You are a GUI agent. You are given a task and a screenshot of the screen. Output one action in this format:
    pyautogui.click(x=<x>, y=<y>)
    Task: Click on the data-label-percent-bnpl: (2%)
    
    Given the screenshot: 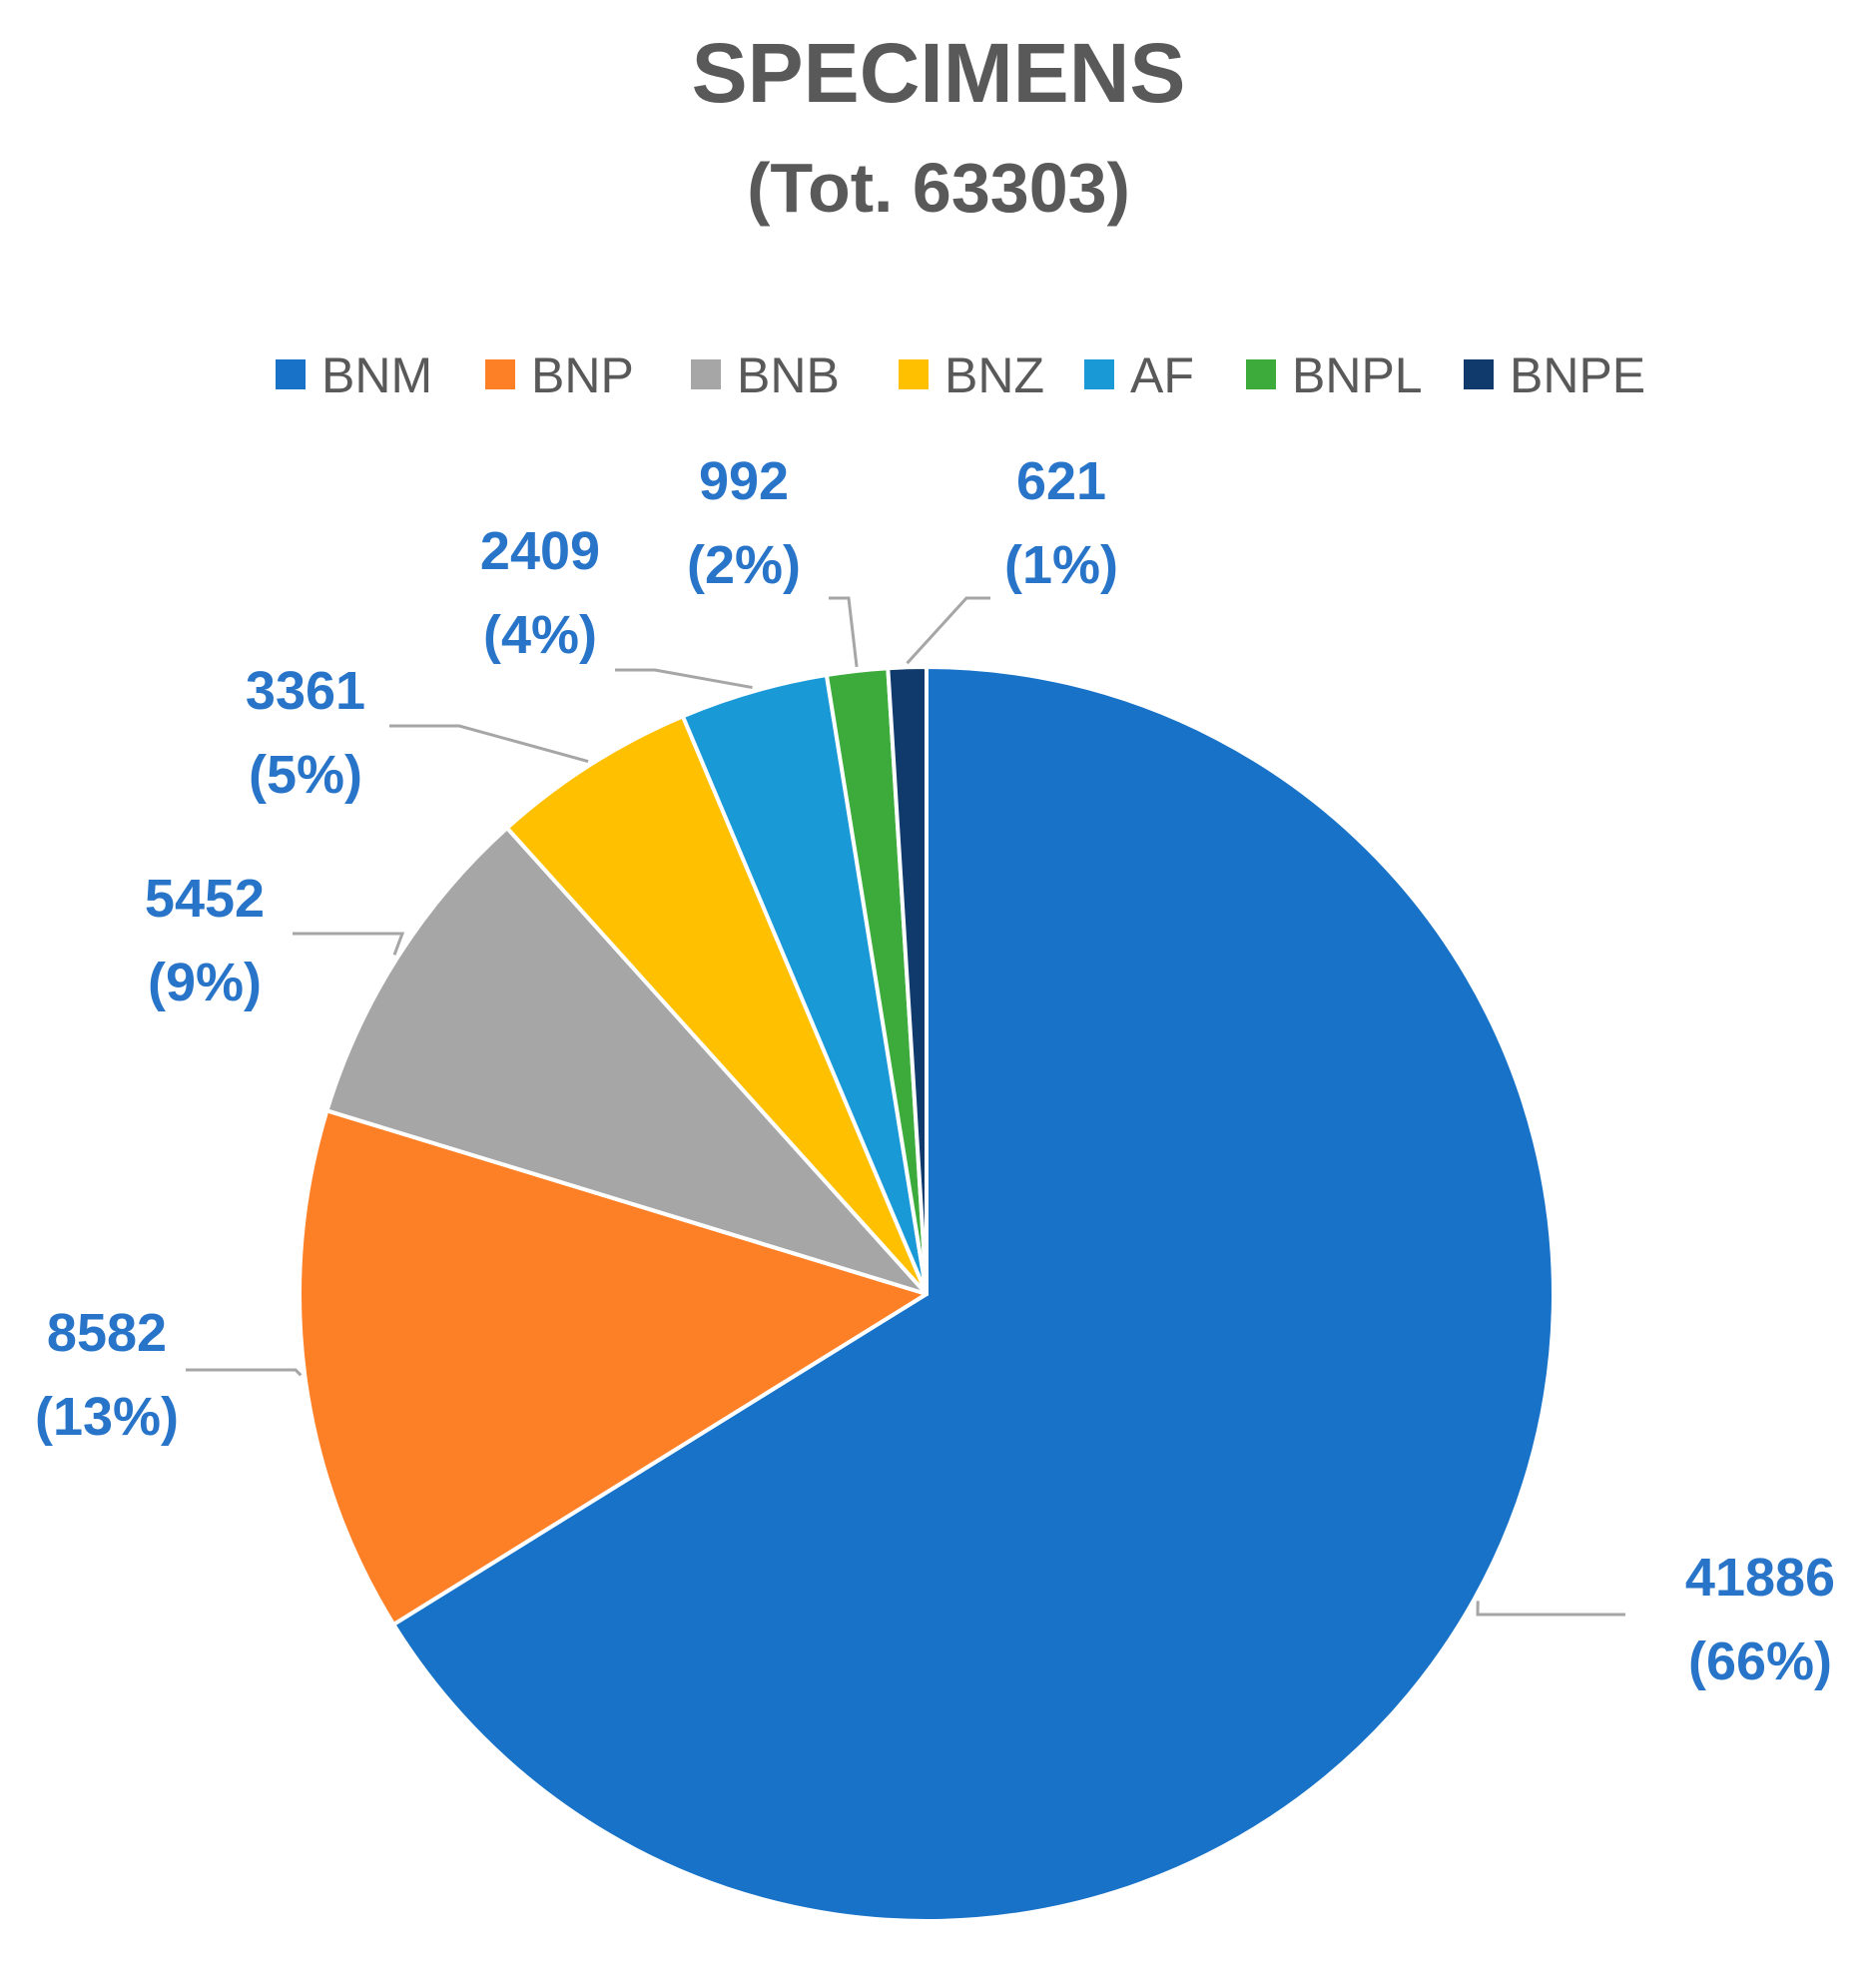 What is the action you would take?
    pyautogui.click(x=744, y=565)
    